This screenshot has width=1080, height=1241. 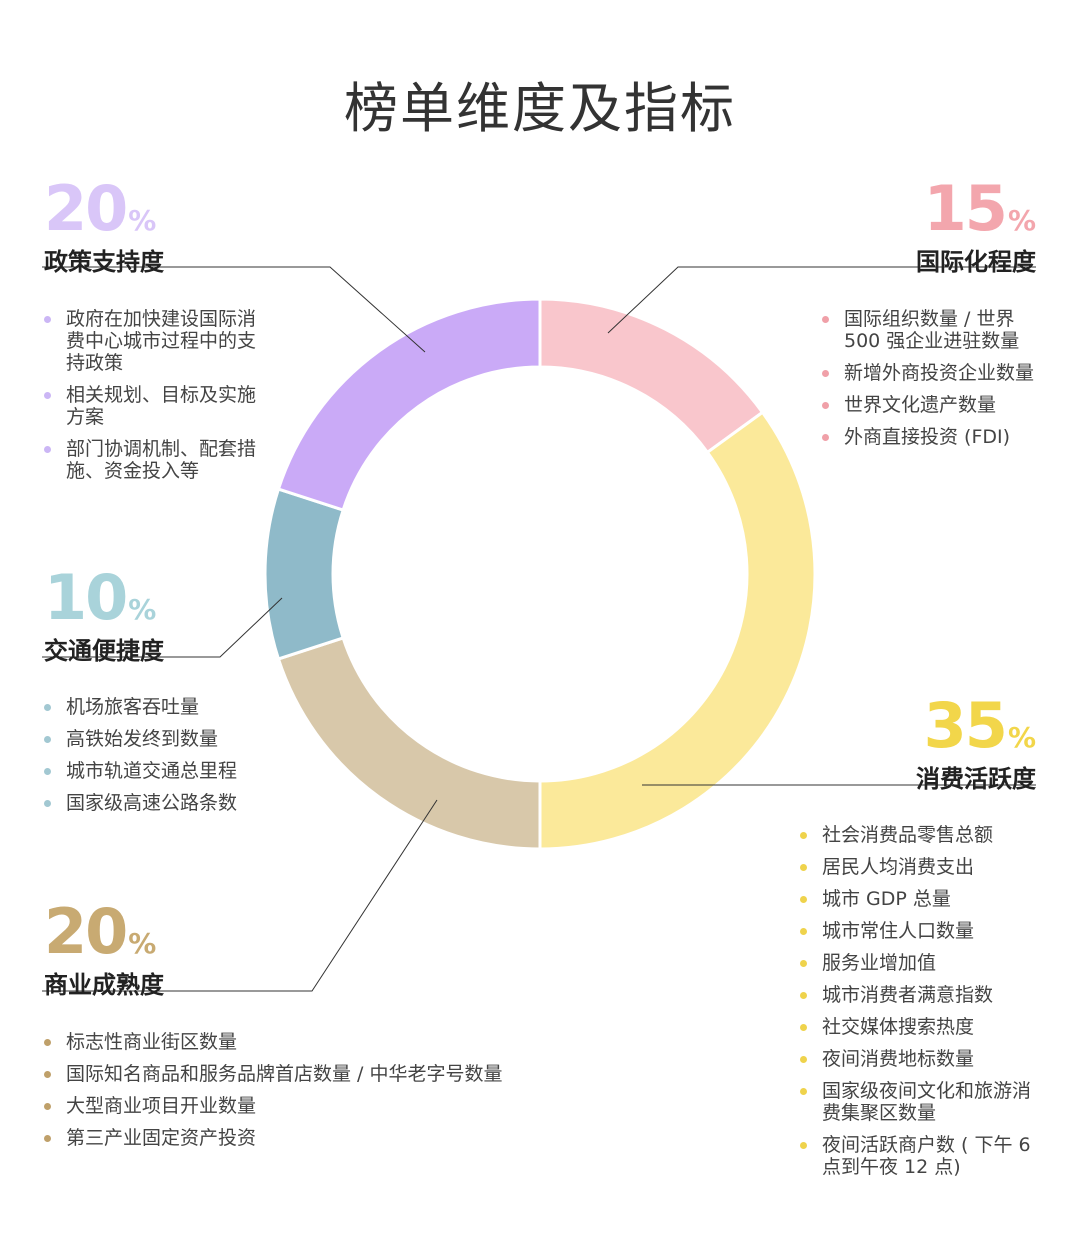 What do you see at coordinates (240, 895) in the screenshot?
I see `leader-line-business` at bounding box center [240, 895].